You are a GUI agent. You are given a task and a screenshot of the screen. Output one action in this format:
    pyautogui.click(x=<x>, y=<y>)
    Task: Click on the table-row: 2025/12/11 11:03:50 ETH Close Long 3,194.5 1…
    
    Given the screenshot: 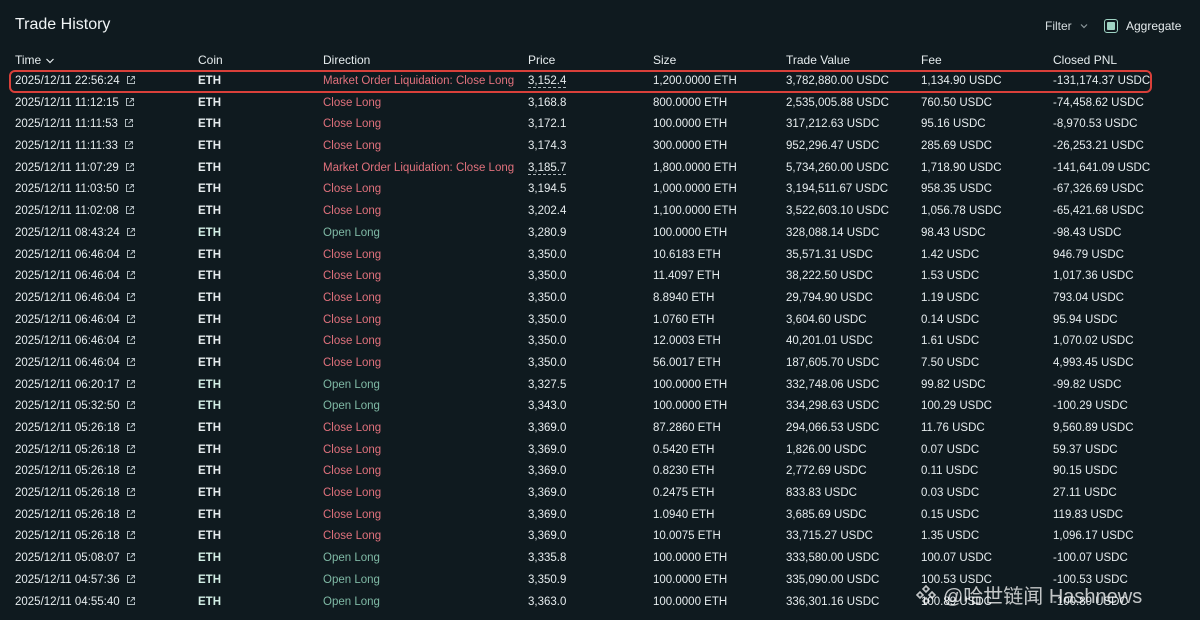 What is the action you would take?
    pyautogui.click(x=600, y=190)
    